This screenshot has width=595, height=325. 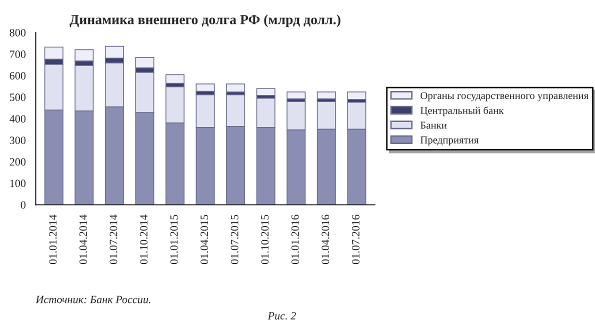 I want to click on text: Рис. 2, so click(x=282, y=316).